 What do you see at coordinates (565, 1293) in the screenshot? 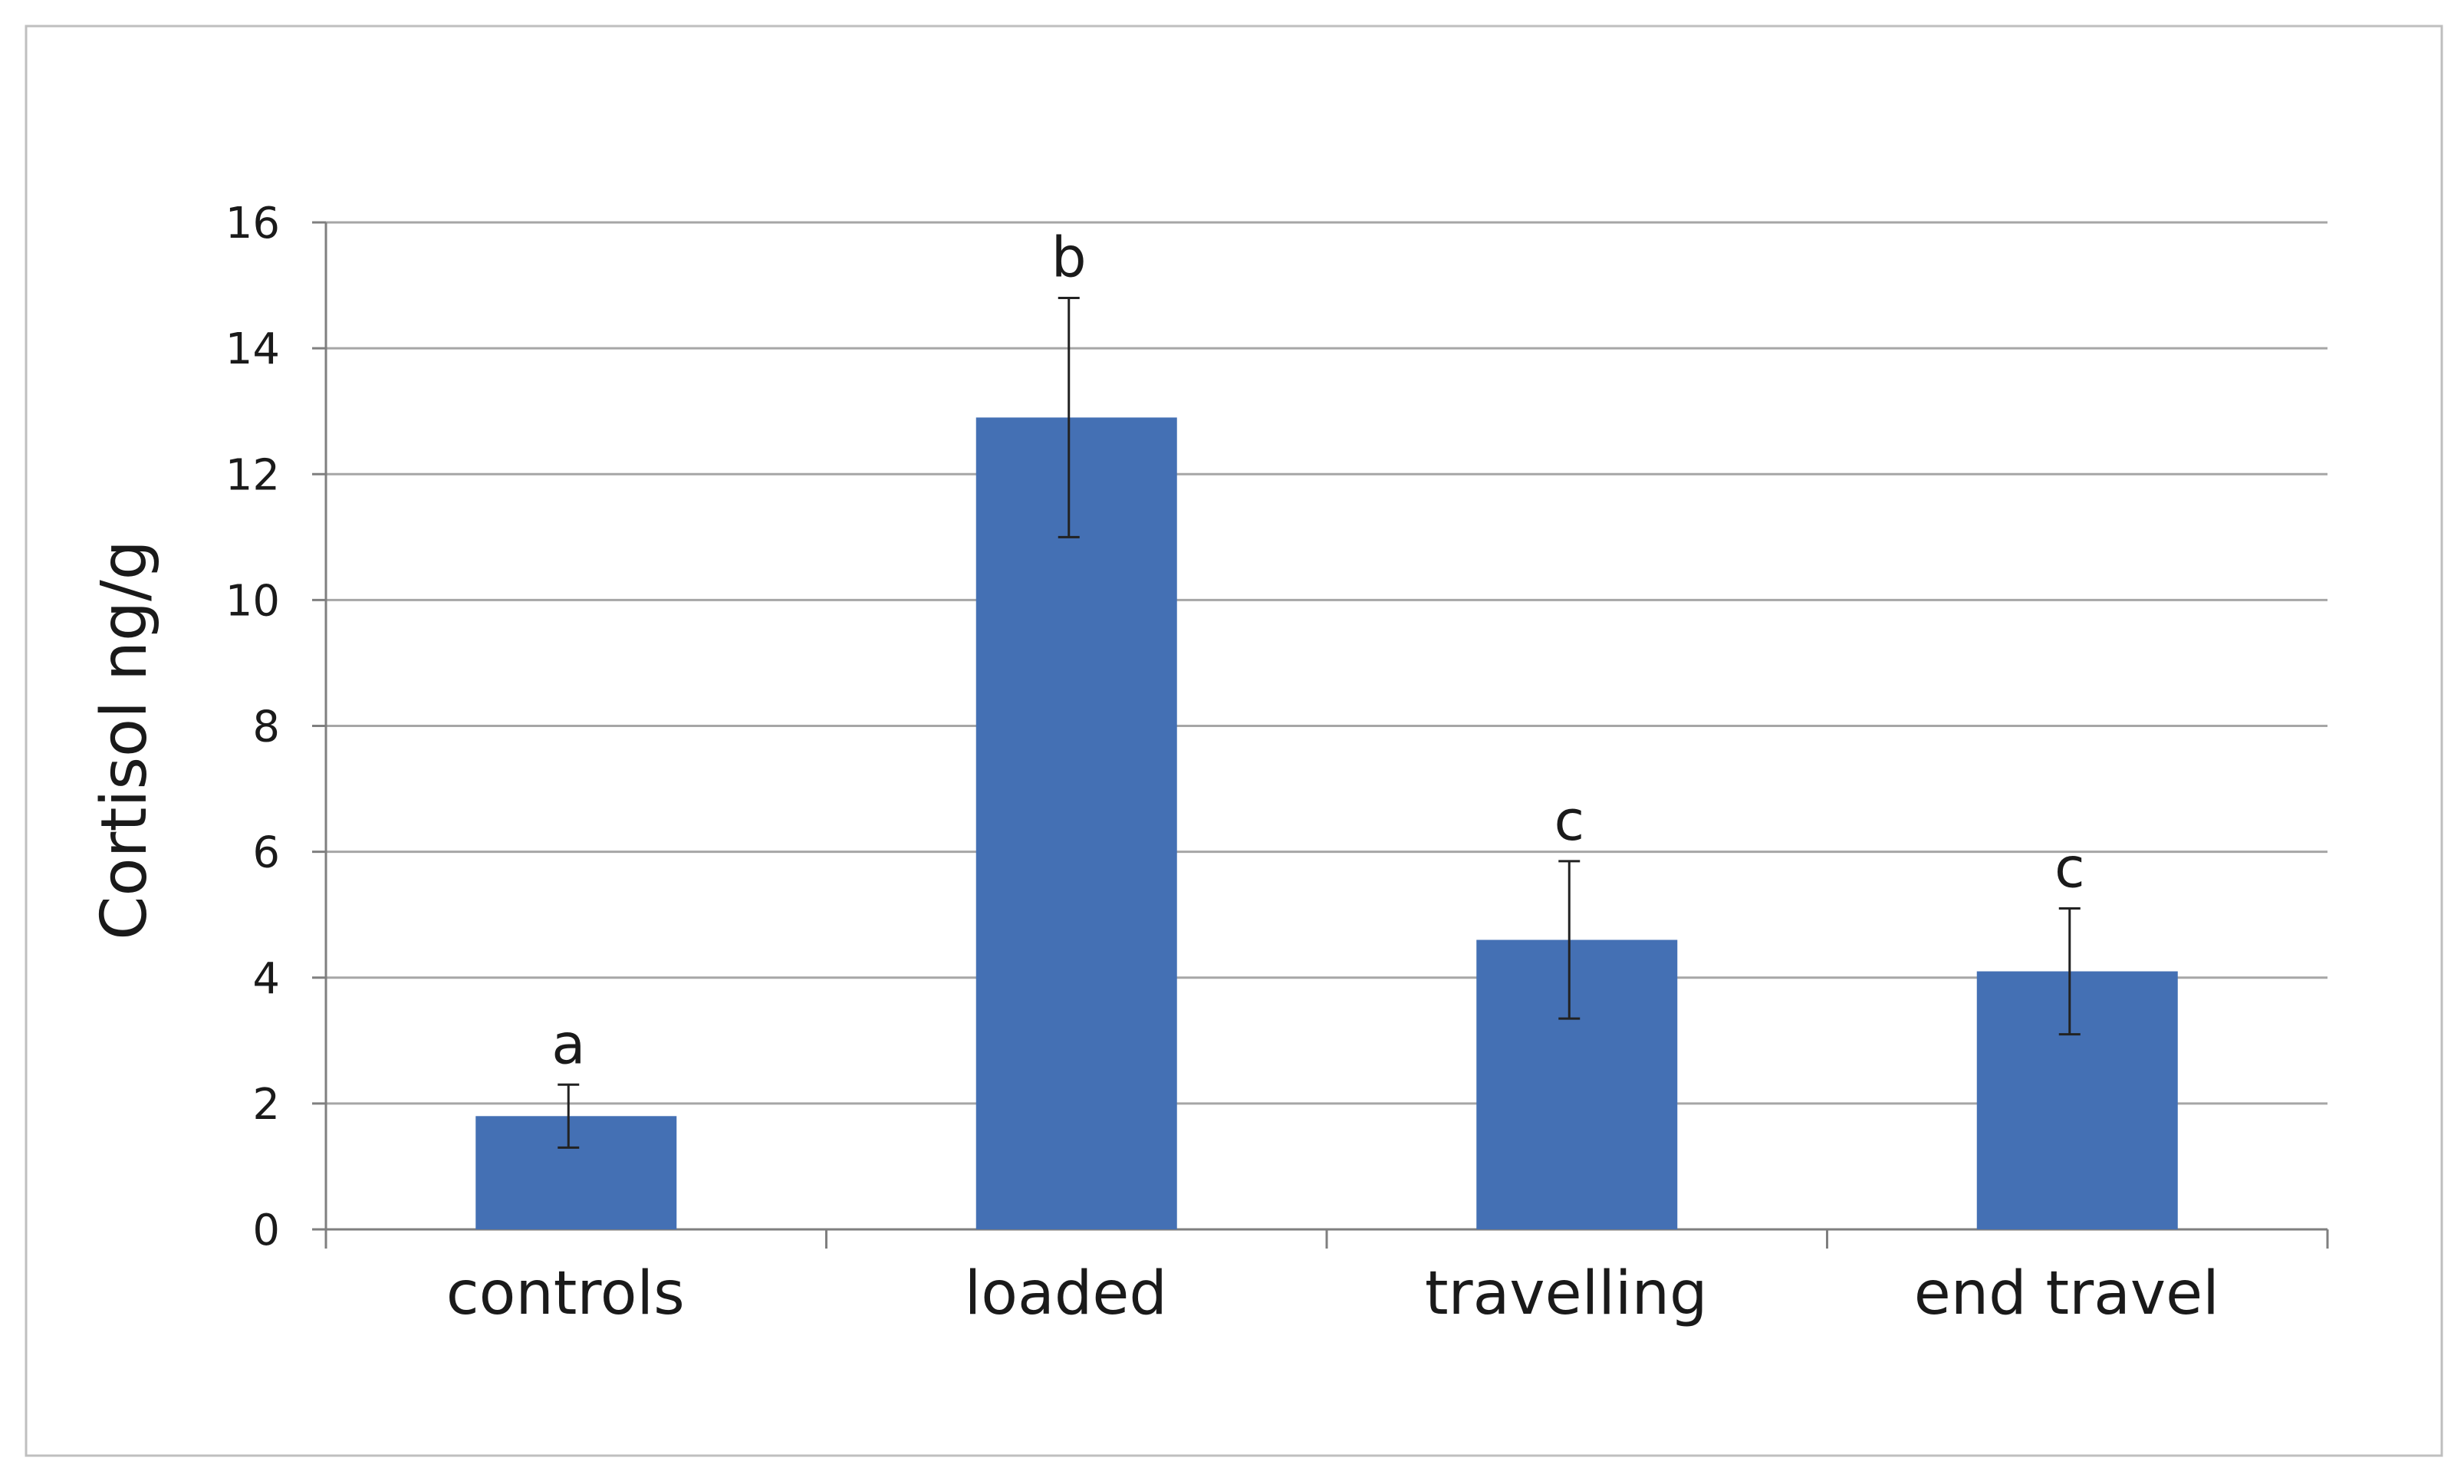
I see `category-label: controls` at bounding box center [565, 1293].